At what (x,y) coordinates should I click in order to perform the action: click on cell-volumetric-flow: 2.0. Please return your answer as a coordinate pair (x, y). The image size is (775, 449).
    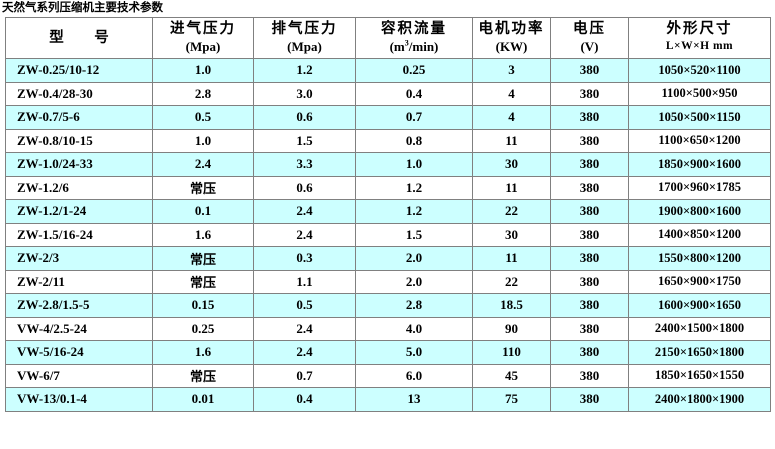
    Looking at the image, I should click on (414, 258).